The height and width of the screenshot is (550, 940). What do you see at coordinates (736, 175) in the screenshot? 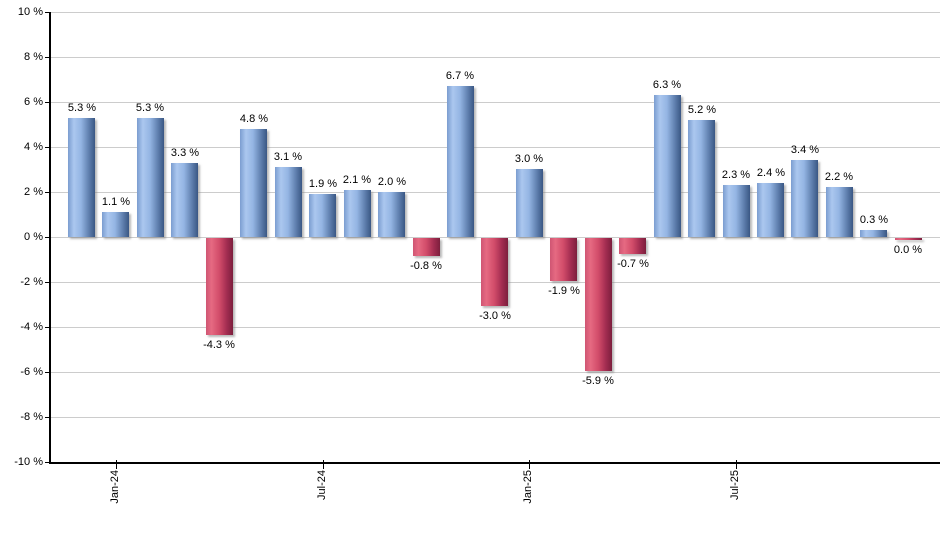
I see `bar-value-label: 2.3 %` at bounding box center [736, 175].